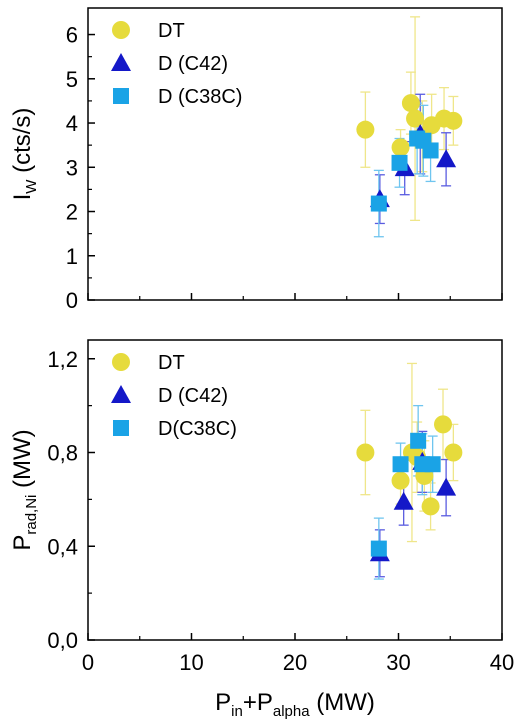 Image resolution: width=520 pixels, height=726 pixels. Describe the element at coordinates (88, 662) in the screenshot. I see `x-tick-label: 0` at that location.